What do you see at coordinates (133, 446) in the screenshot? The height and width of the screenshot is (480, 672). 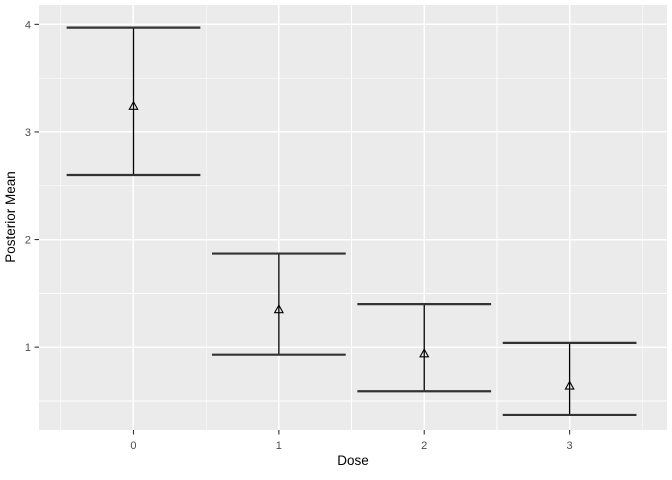 I see `x-tick-label: 0` at bounding box center [133, 446].